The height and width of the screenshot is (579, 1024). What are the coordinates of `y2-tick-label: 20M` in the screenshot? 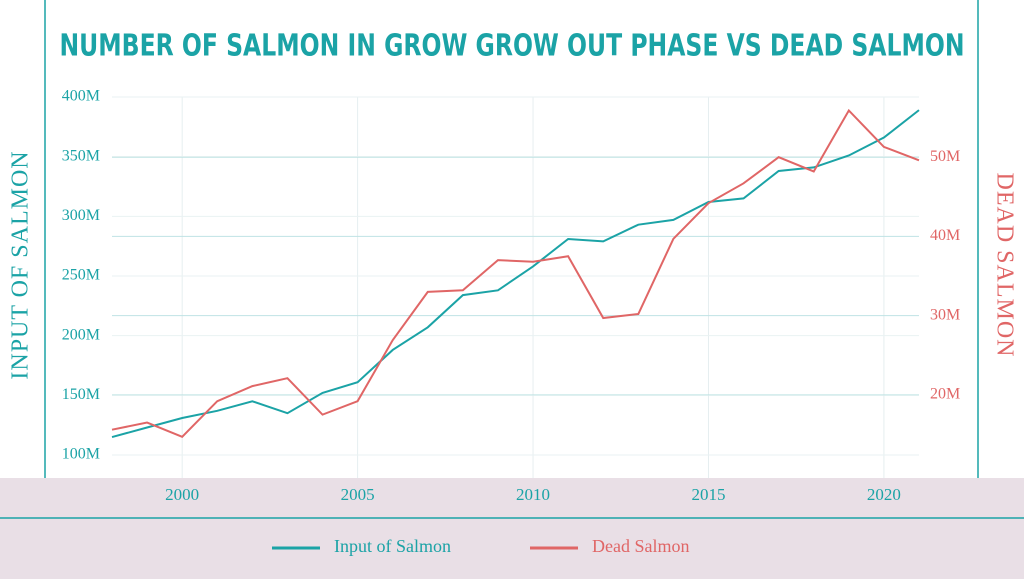 It's located at (945, 394).